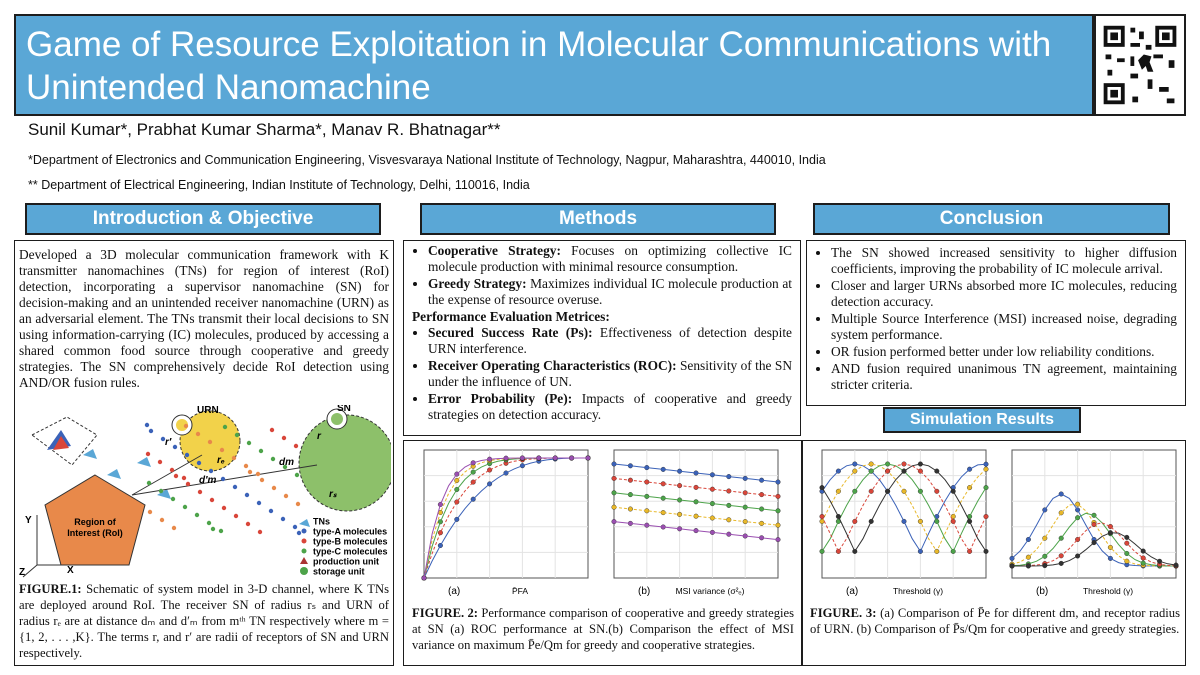 The width and height of the screenshot is (1200, 675). What do you see at coordinates (350, 542) in the screenshot?
I see `legend-label: type-B molecules` at bounding box center [350, 542].